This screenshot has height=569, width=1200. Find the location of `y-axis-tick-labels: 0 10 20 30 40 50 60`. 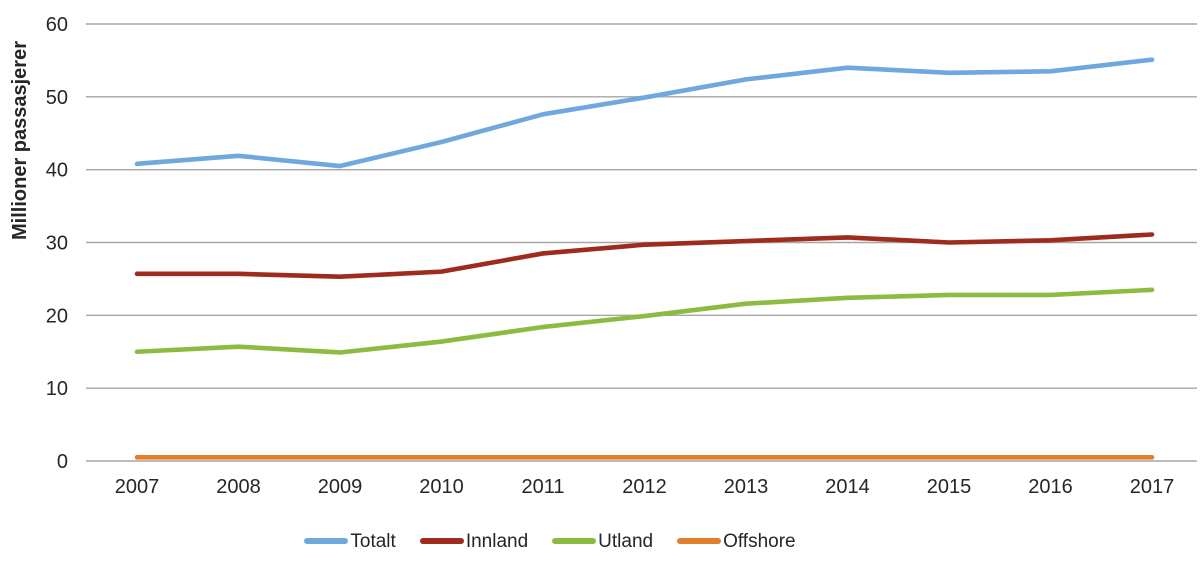

y-axis-tick-labels: 0 10 20 30 40 50 60 is located at coordinates (57, 243).